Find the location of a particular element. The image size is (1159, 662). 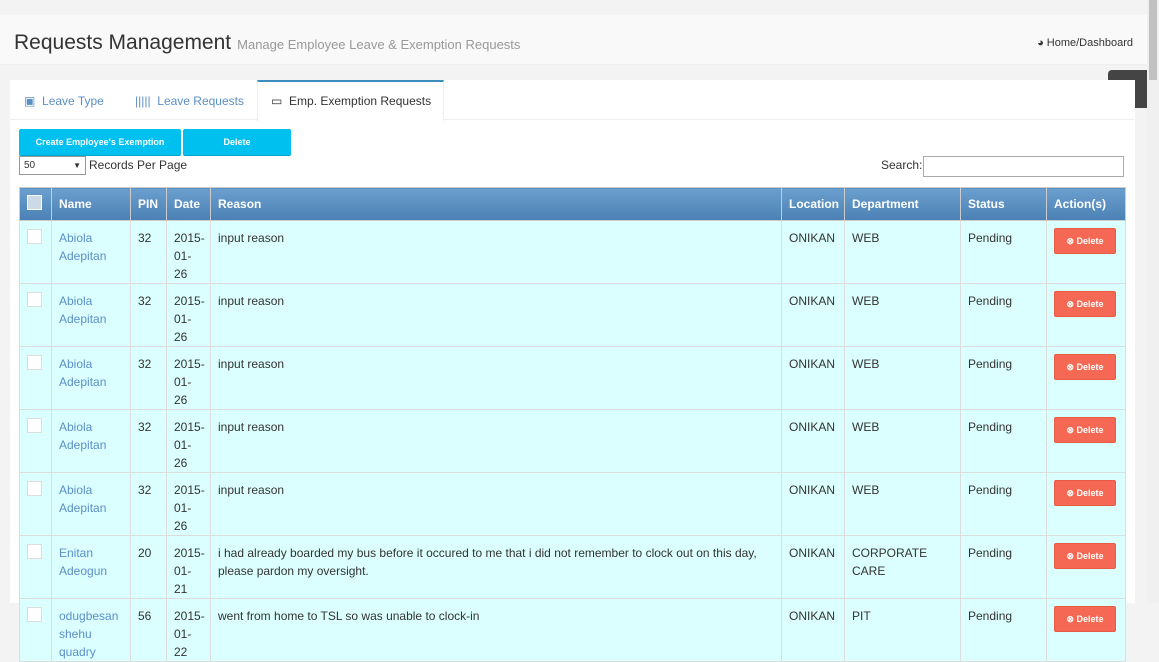

records-per-page-select: 50 ▼ is located at coordinates (52, 165).